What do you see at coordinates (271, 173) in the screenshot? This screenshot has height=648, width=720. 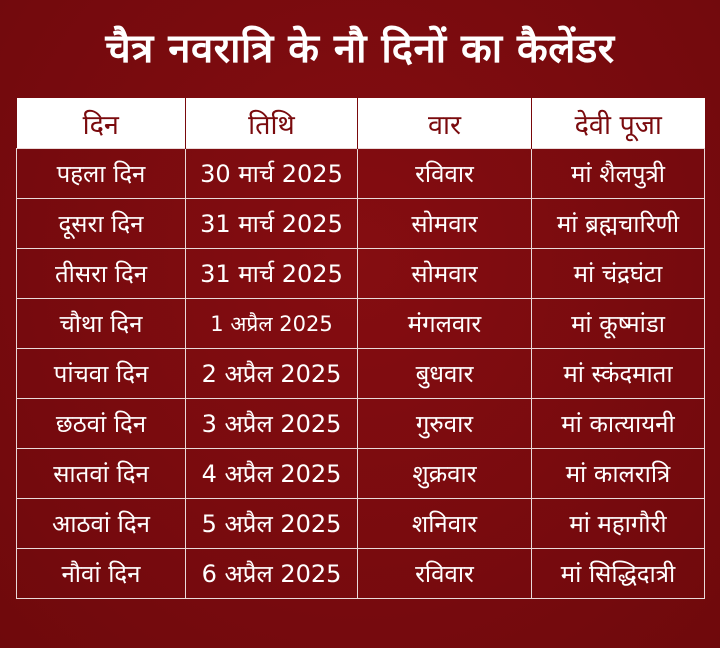 I see `cell-date: 30 मार्च 2025` at bounding box center [271, 173].